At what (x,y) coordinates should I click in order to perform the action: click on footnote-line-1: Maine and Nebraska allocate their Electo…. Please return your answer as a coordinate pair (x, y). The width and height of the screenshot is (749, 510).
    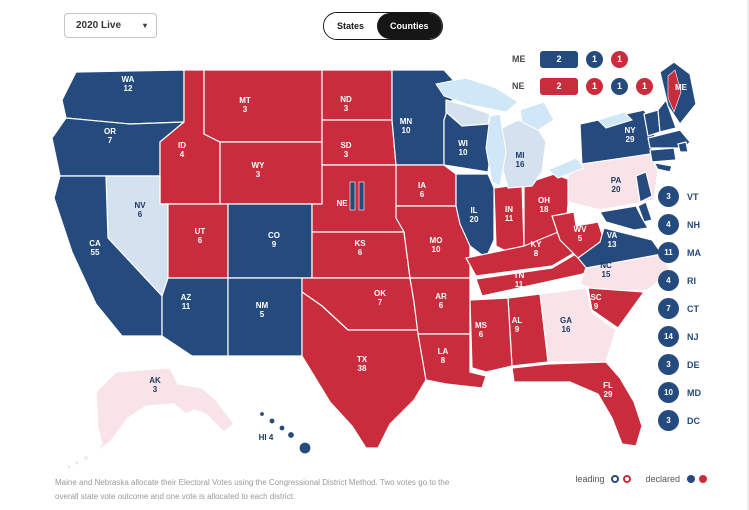
    Looking at the image, I should click on (252, 482).